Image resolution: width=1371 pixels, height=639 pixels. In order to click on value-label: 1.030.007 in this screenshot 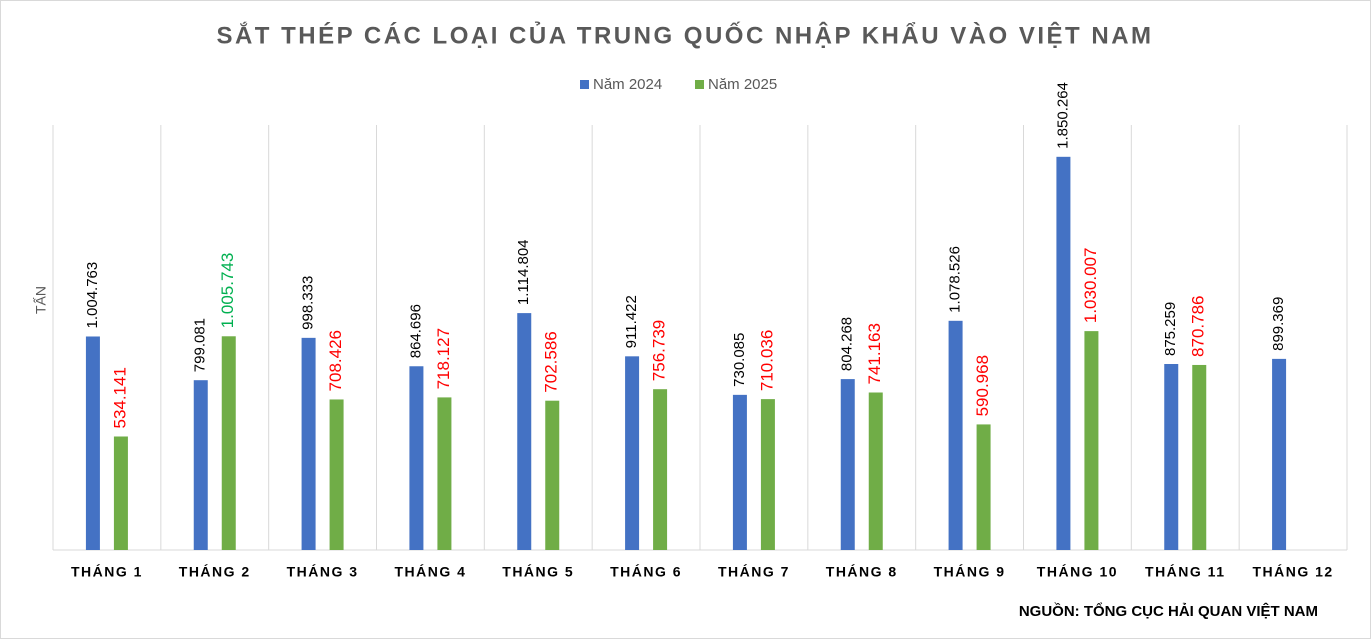, I will do `click(1090, 285)`.